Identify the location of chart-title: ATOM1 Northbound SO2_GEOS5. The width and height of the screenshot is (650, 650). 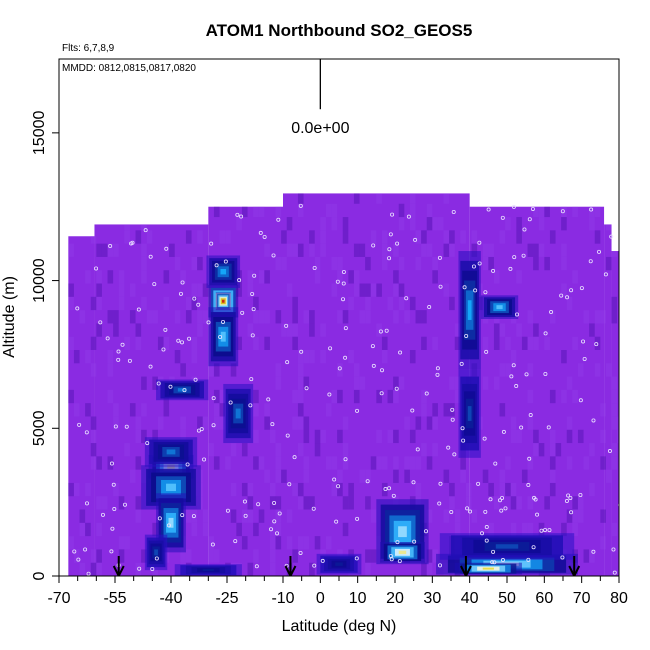
(339, 30).